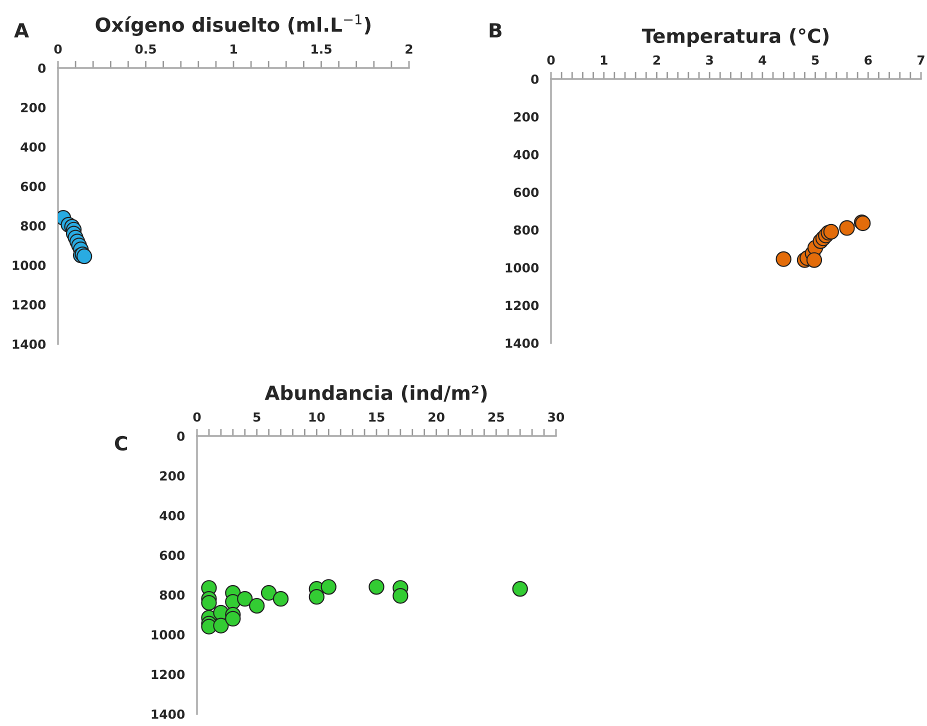  I want to click on x-tick-label: 3, so click(709, 60).